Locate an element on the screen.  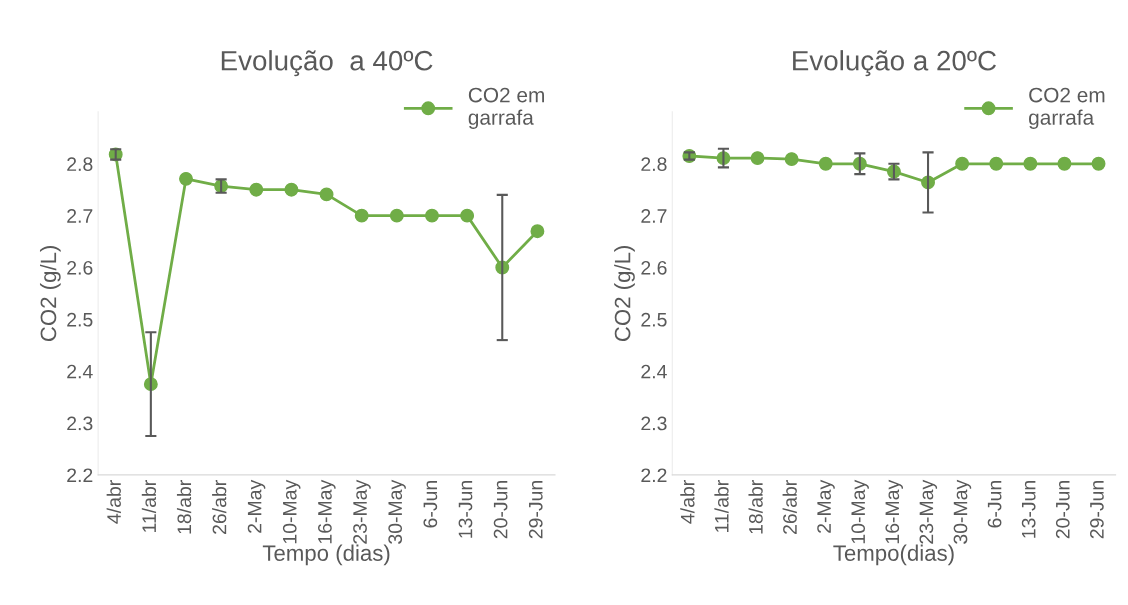
x-axis-title: Tempo(dias) is located at coordinates (893, 555).